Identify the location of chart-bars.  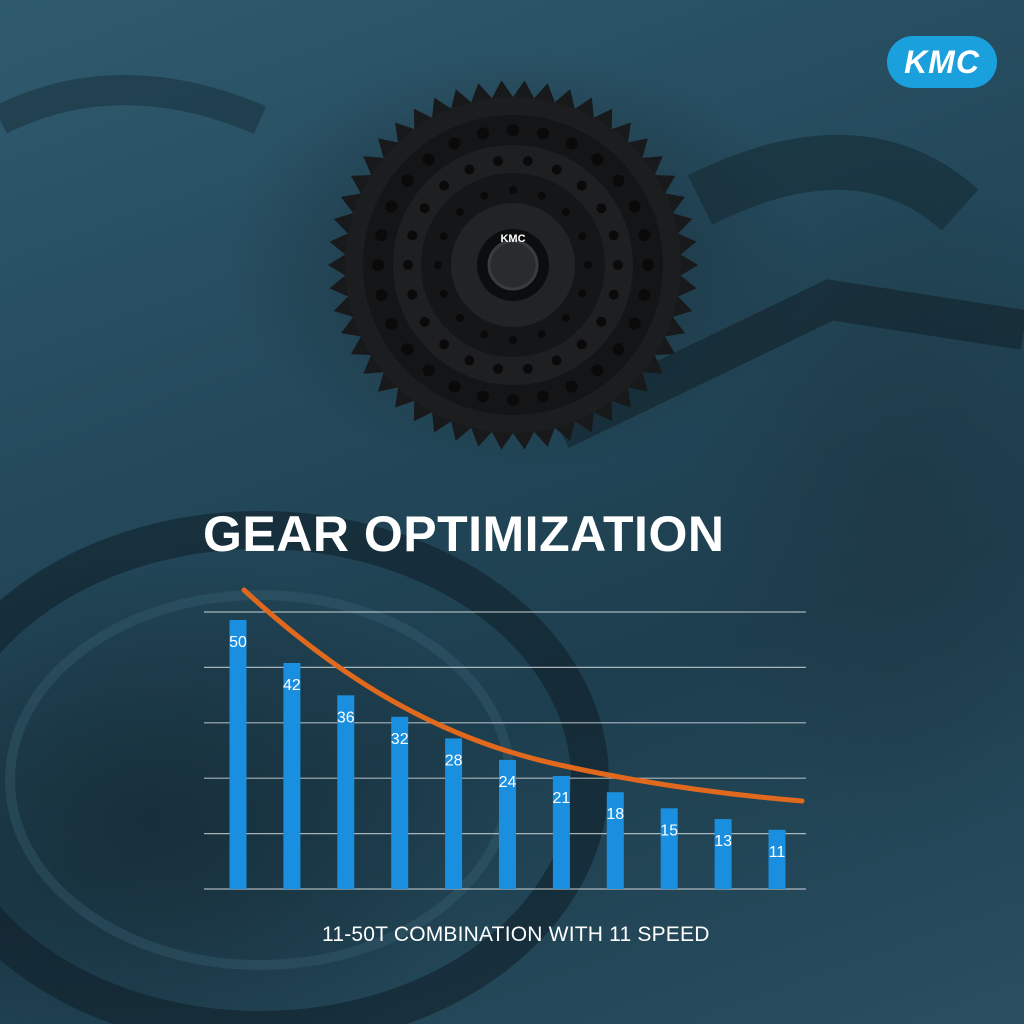
(507, 754).